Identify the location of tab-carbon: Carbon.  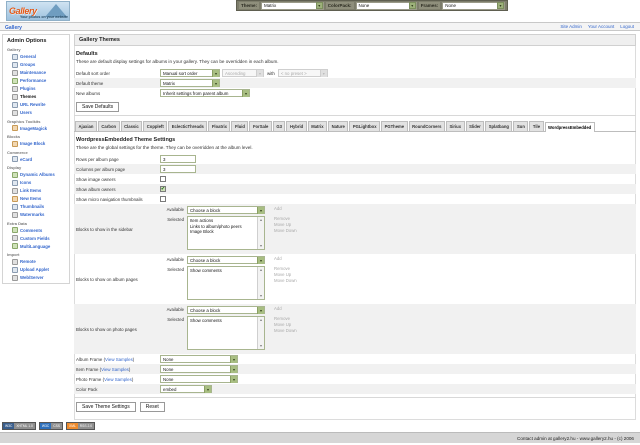
(108, 126).